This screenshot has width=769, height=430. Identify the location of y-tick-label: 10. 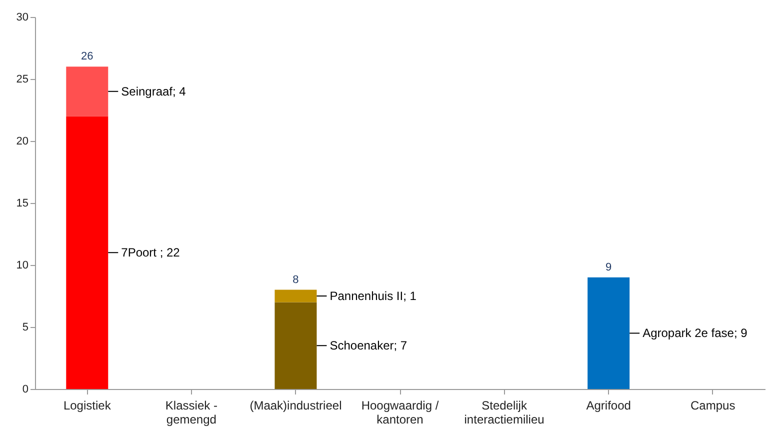
(22, 266).